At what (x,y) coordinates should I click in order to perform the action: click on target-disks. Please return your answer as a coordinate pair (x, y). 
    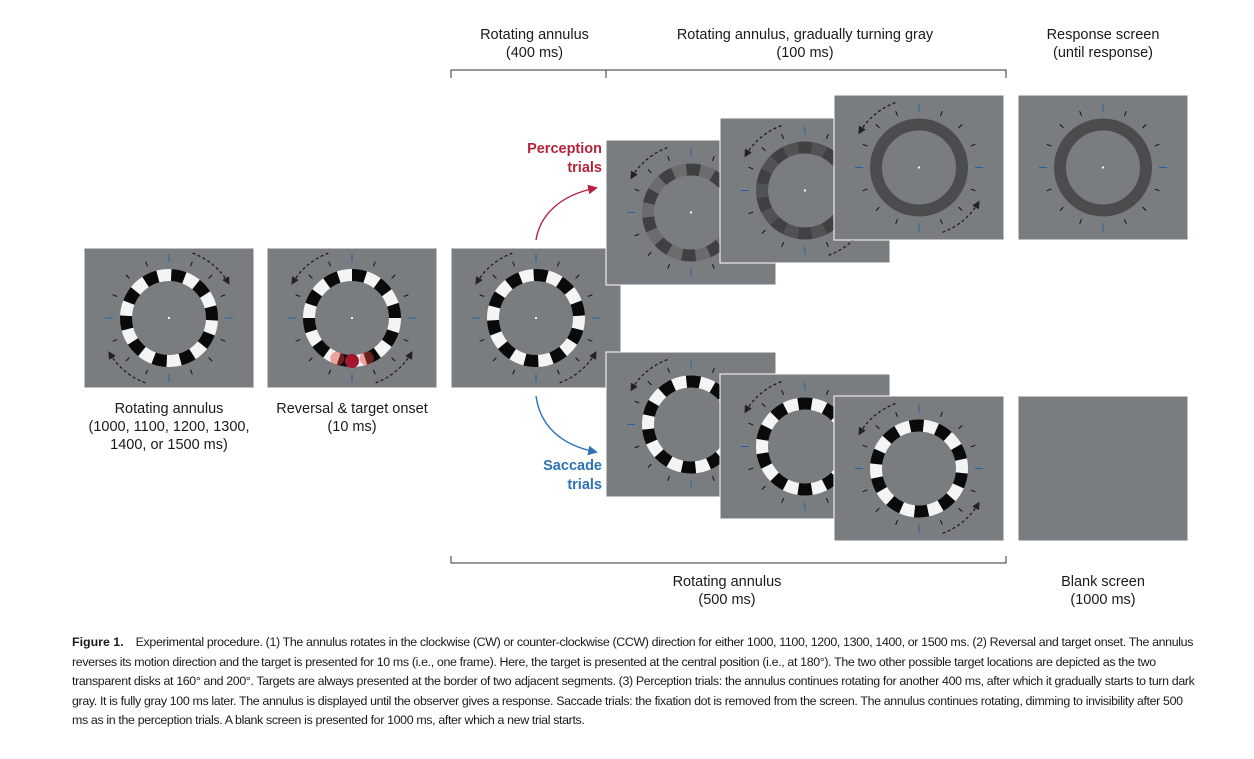
    Looking at the image, I should click on (352, 359).